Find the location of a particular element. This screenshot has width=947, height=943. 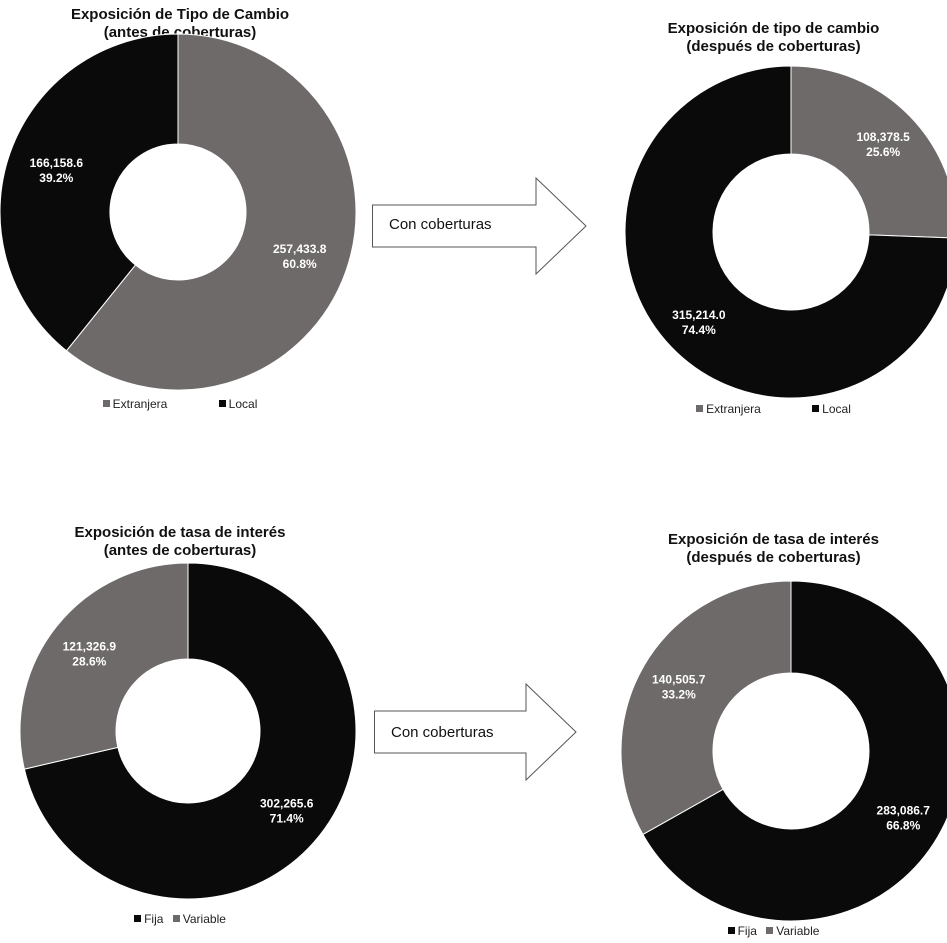

chart-title-line-1: Exposición de tipo de cambio is located at coordinates (773, 28).